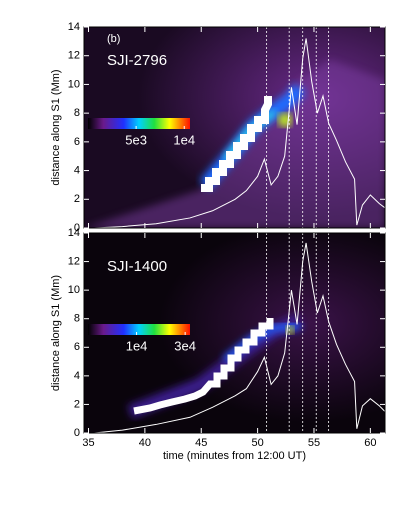  Describe the element at coordinates (201, 443) in the screenshot. I see `x-tick-label: 45` at that location.